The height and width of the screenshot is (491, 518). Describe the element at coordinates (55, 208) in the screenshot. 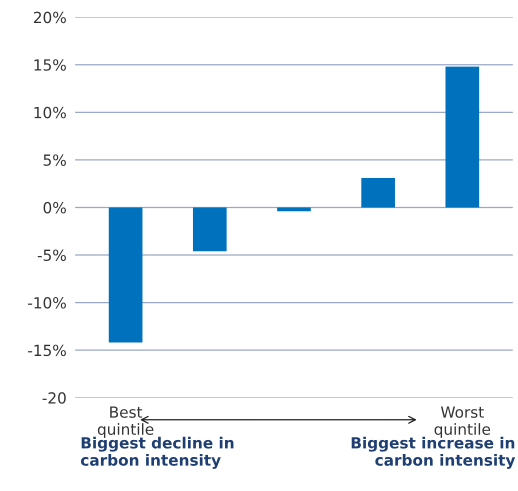

I see `y-tick-label: 0%` at that location.